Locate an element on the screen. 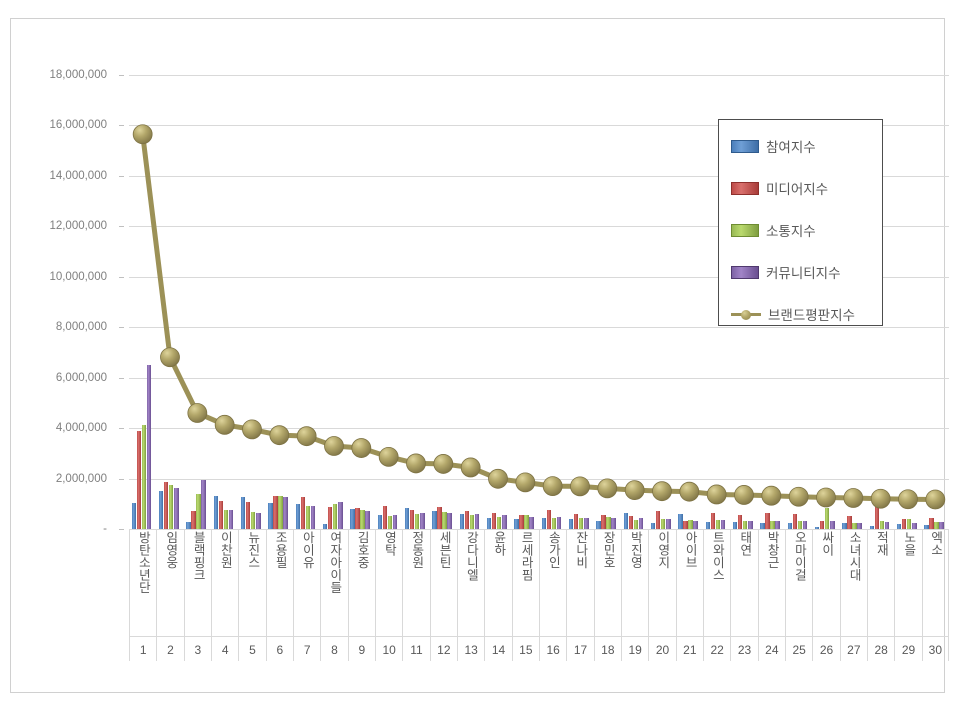 This screenshot has height=705, width=953. x-axis-category-name: 장민호 is located at coordinates (608, 550).